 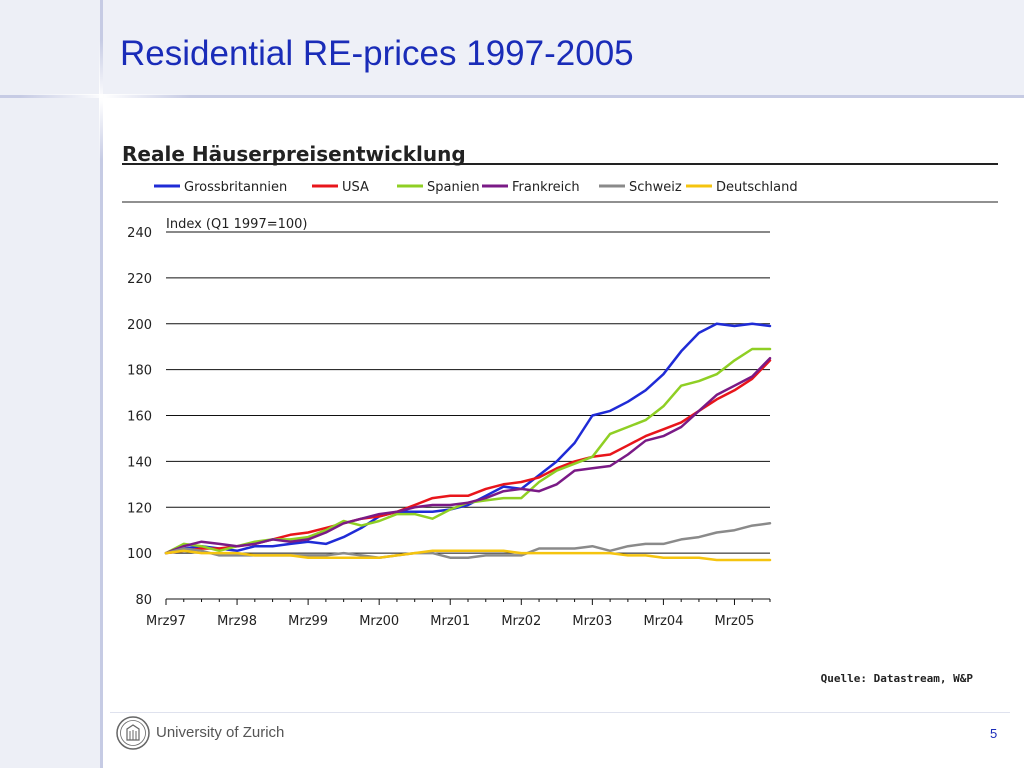 What do you see at coordinates (377, 53) in the screenshot?
I see `slide-title: Residential RE-prices 1997-2005` at bounding box center [377, 53].